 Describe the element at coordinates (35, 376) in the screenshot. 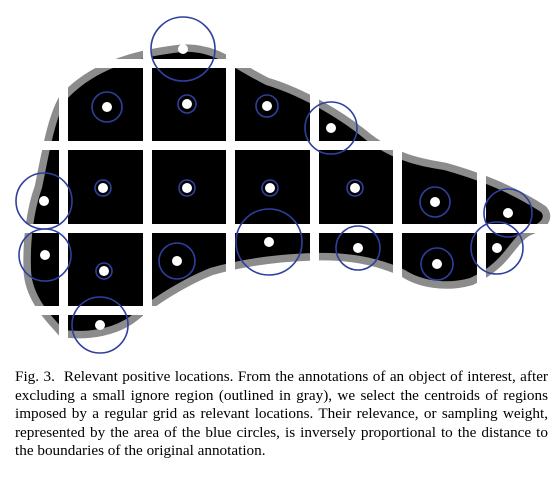

I see `figure-label: Fig. 3.` at that location.